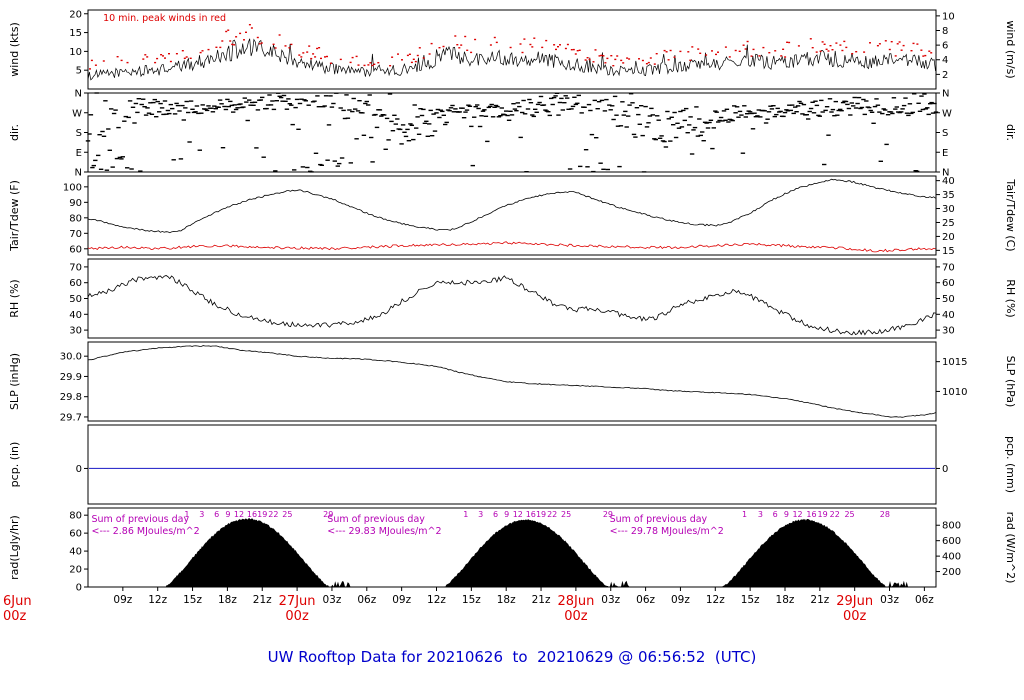 This screenshot has width=1024, height=700. What do you see at coordinates (14, 381) in the screenshot?
I see `svg-text: SLP (inHg)` at bounding box center [14, 381].